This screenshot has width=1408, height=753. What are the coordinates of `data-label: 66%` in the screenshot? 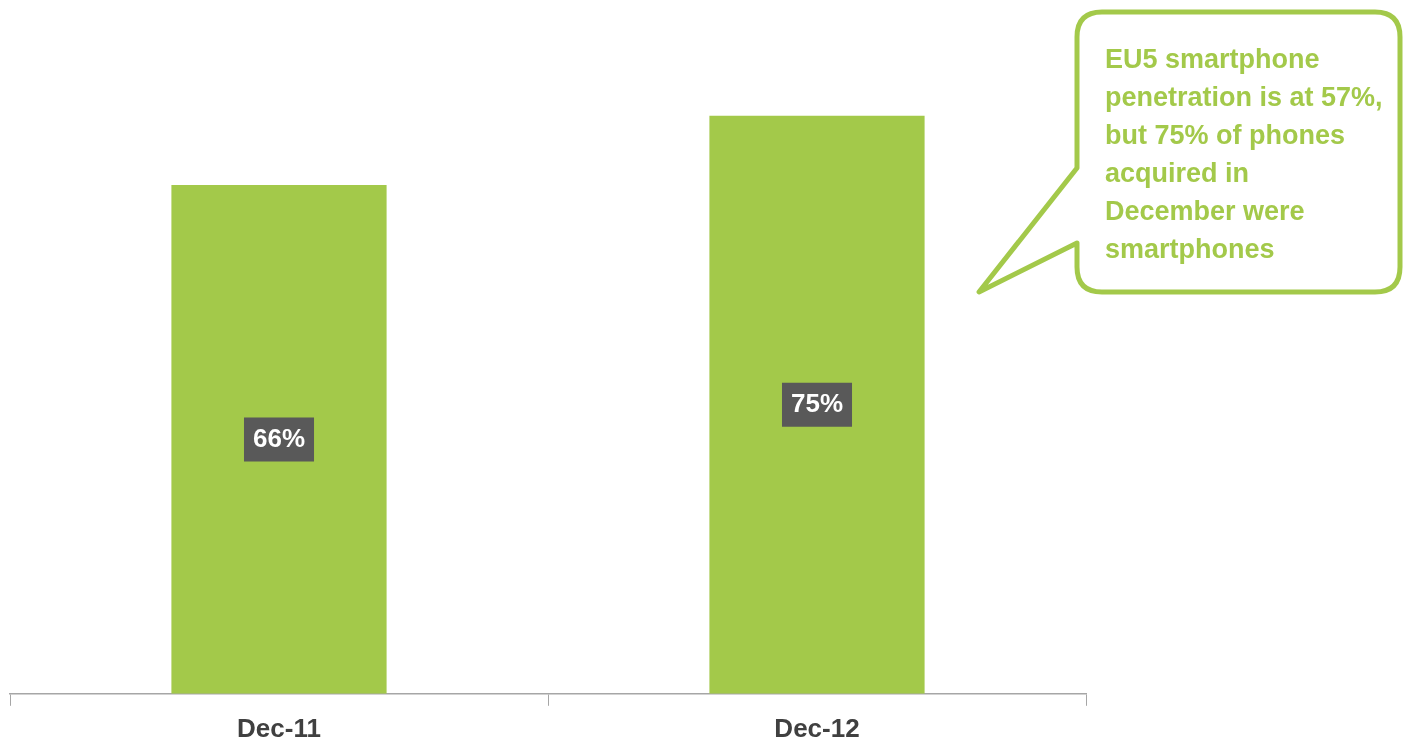 It's located at (279, 437).